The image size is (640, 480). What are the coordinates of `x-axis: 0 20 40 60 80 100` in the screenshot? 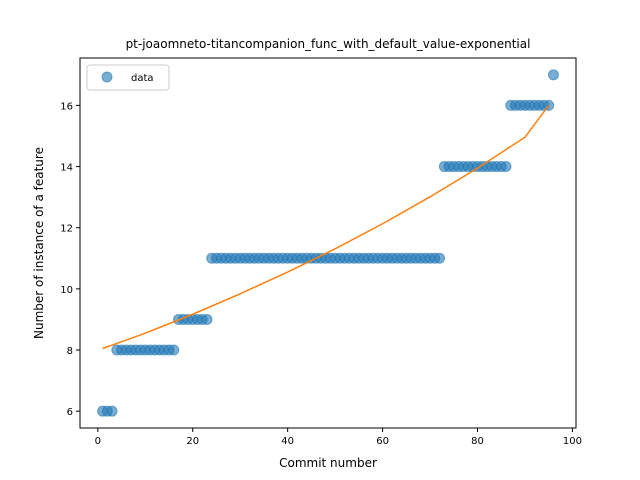 It's located at (338, 437).